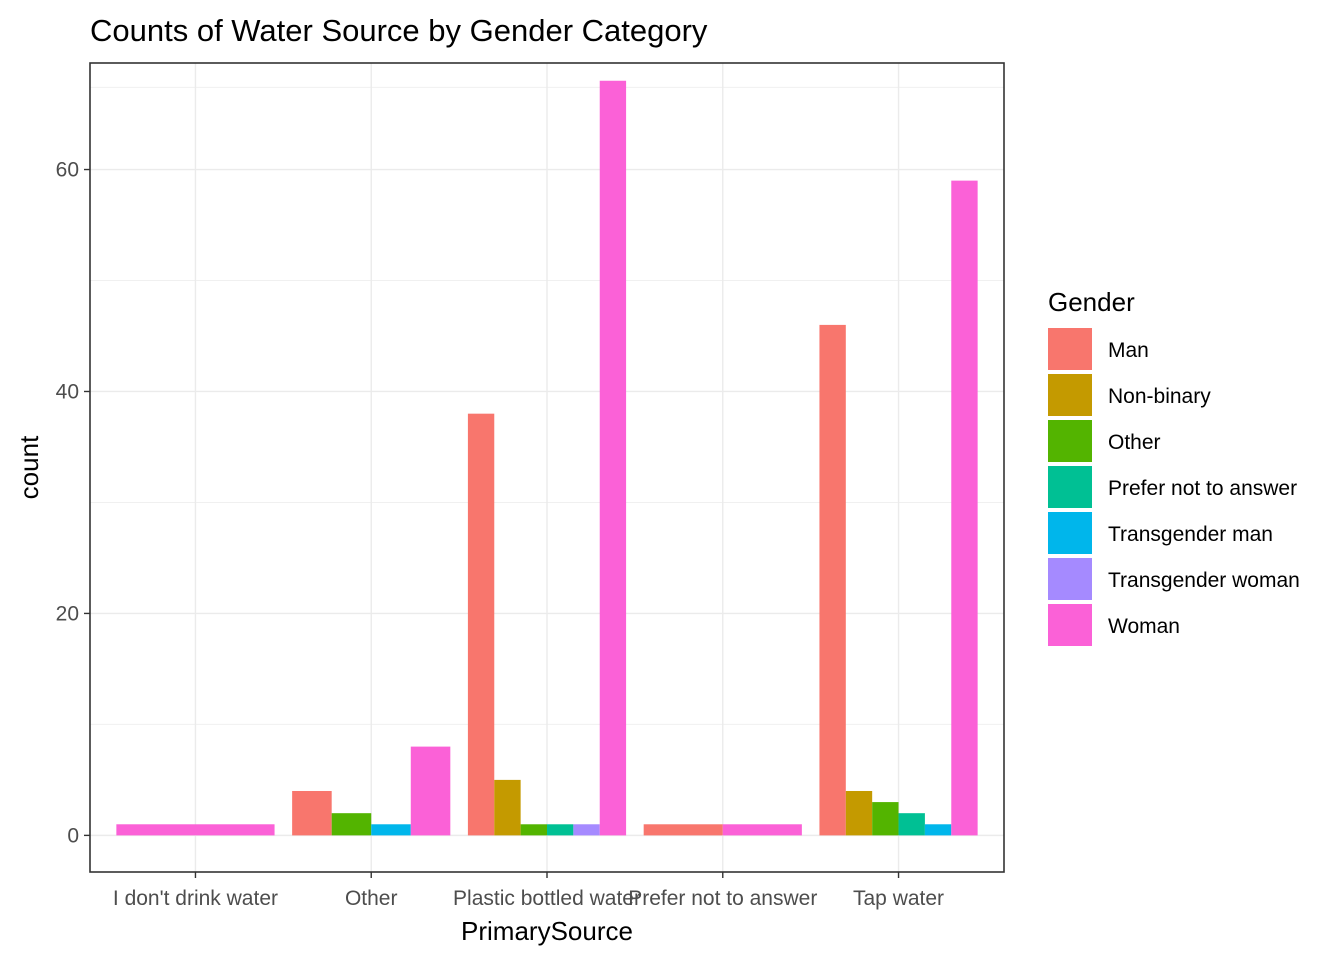  Describe the element at coordinates (722, 898) in the screenshot. I see `x-tick-label: Prefer not to answer` at that location.